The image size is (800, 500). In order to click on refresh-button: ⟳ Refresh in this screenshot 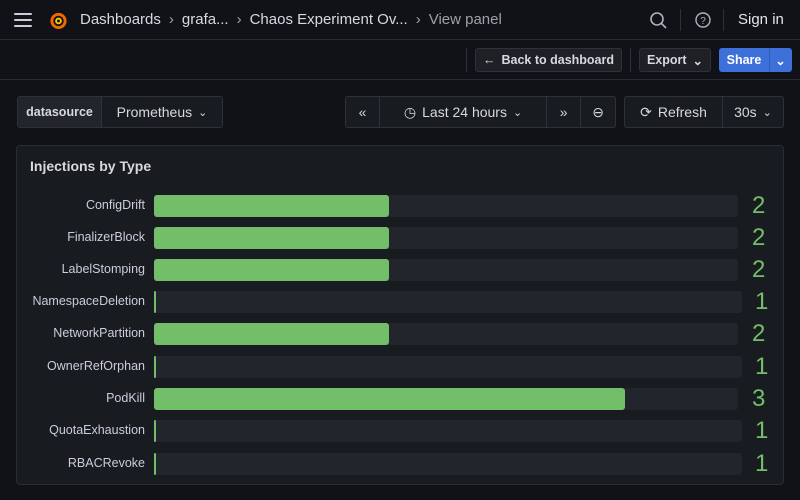, I will do `click(674, 112)`.